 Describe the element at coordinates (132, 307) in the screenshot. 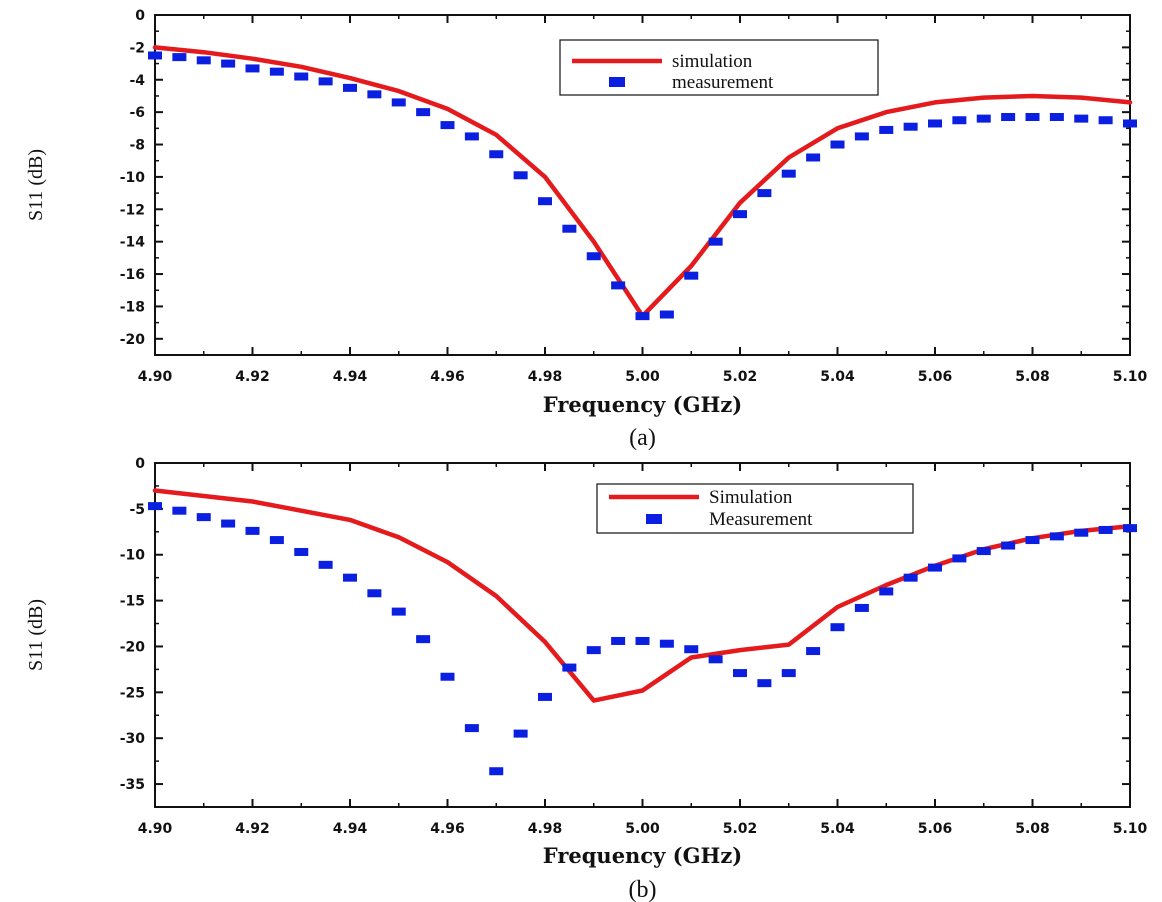

I see `y-tick-label: -18` at that location.